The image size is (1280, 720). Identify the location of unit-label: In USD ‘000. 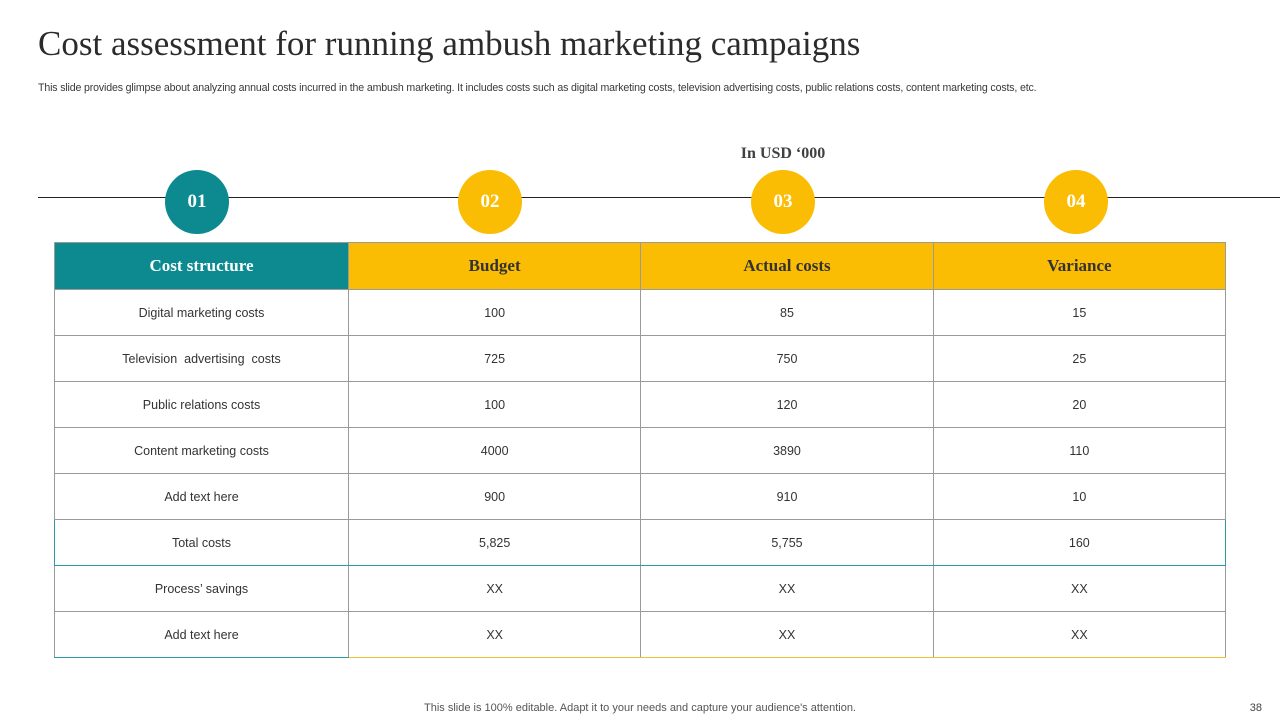
(783, 153).